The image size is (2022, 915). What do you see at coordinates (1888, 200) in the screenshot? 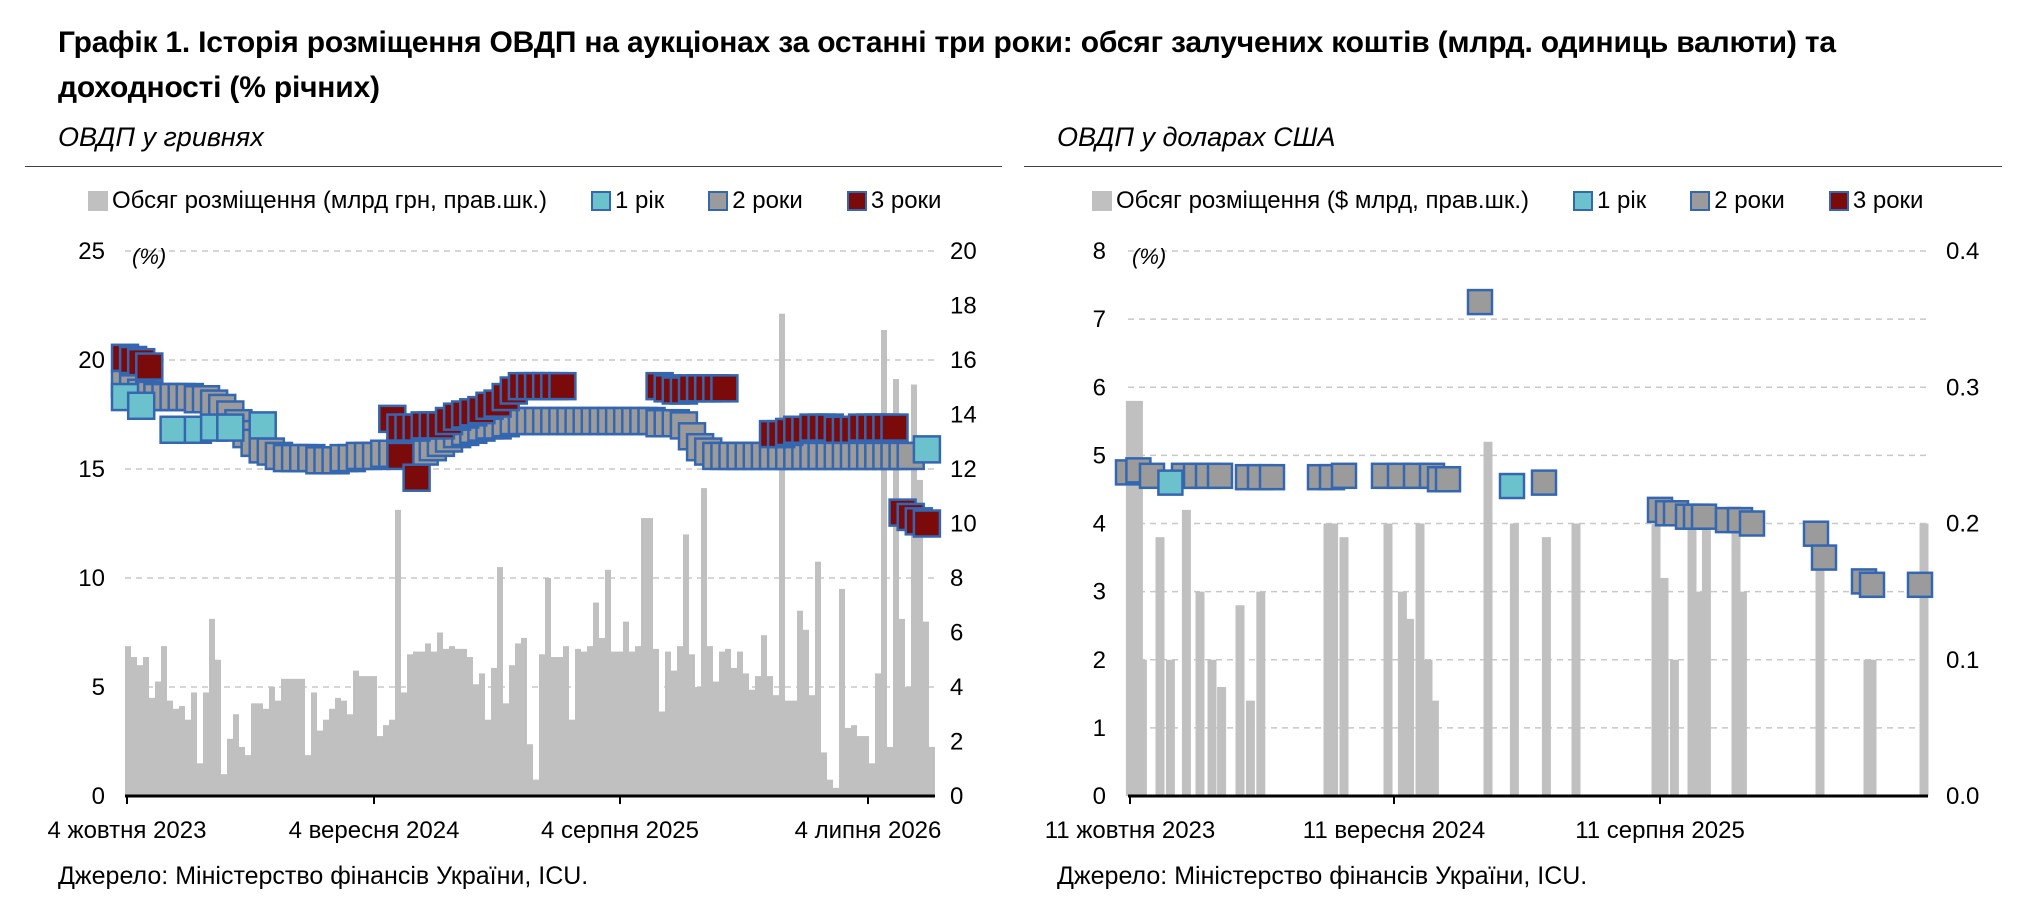
I see `legend-label-3y-usd: 3 роки` at bounding box center [1888, 200].